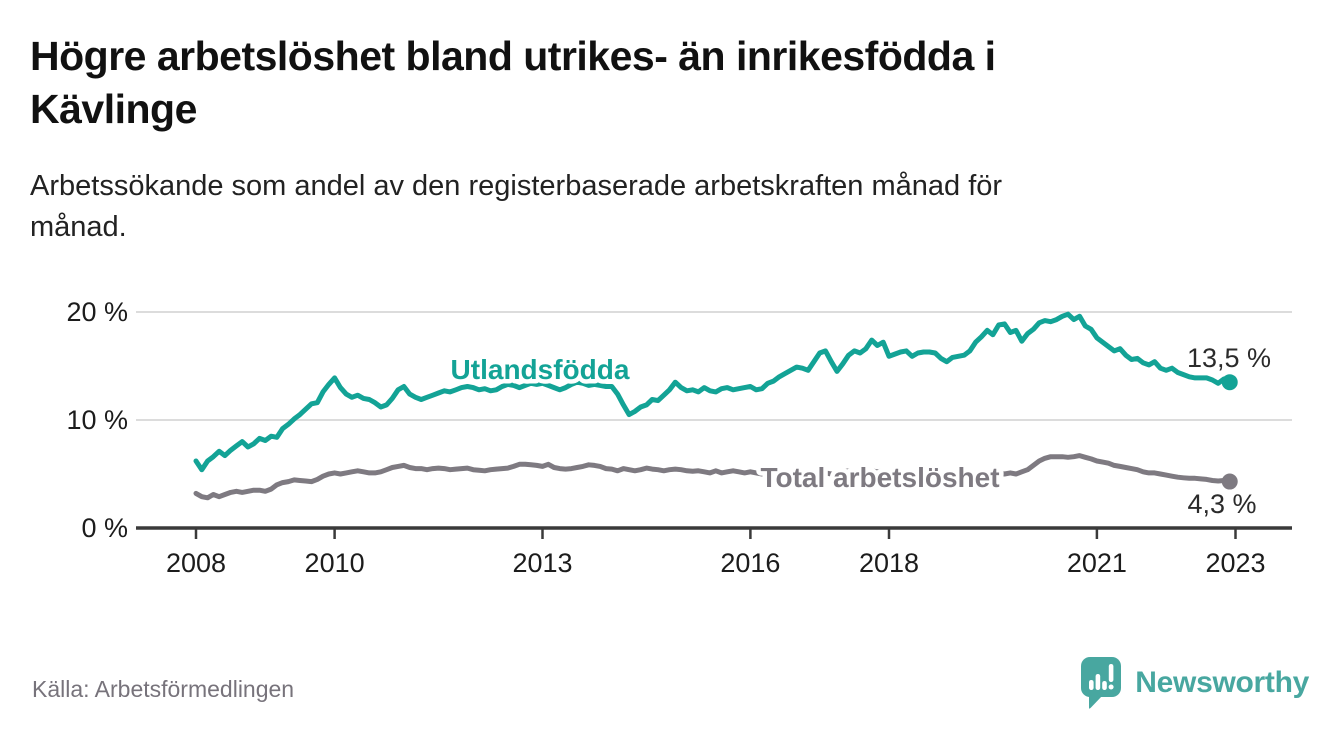 This screenshot has height=734, width=1340. I want to click on newsworthy-logo-text: Newsworthy, so click(1222, 682).